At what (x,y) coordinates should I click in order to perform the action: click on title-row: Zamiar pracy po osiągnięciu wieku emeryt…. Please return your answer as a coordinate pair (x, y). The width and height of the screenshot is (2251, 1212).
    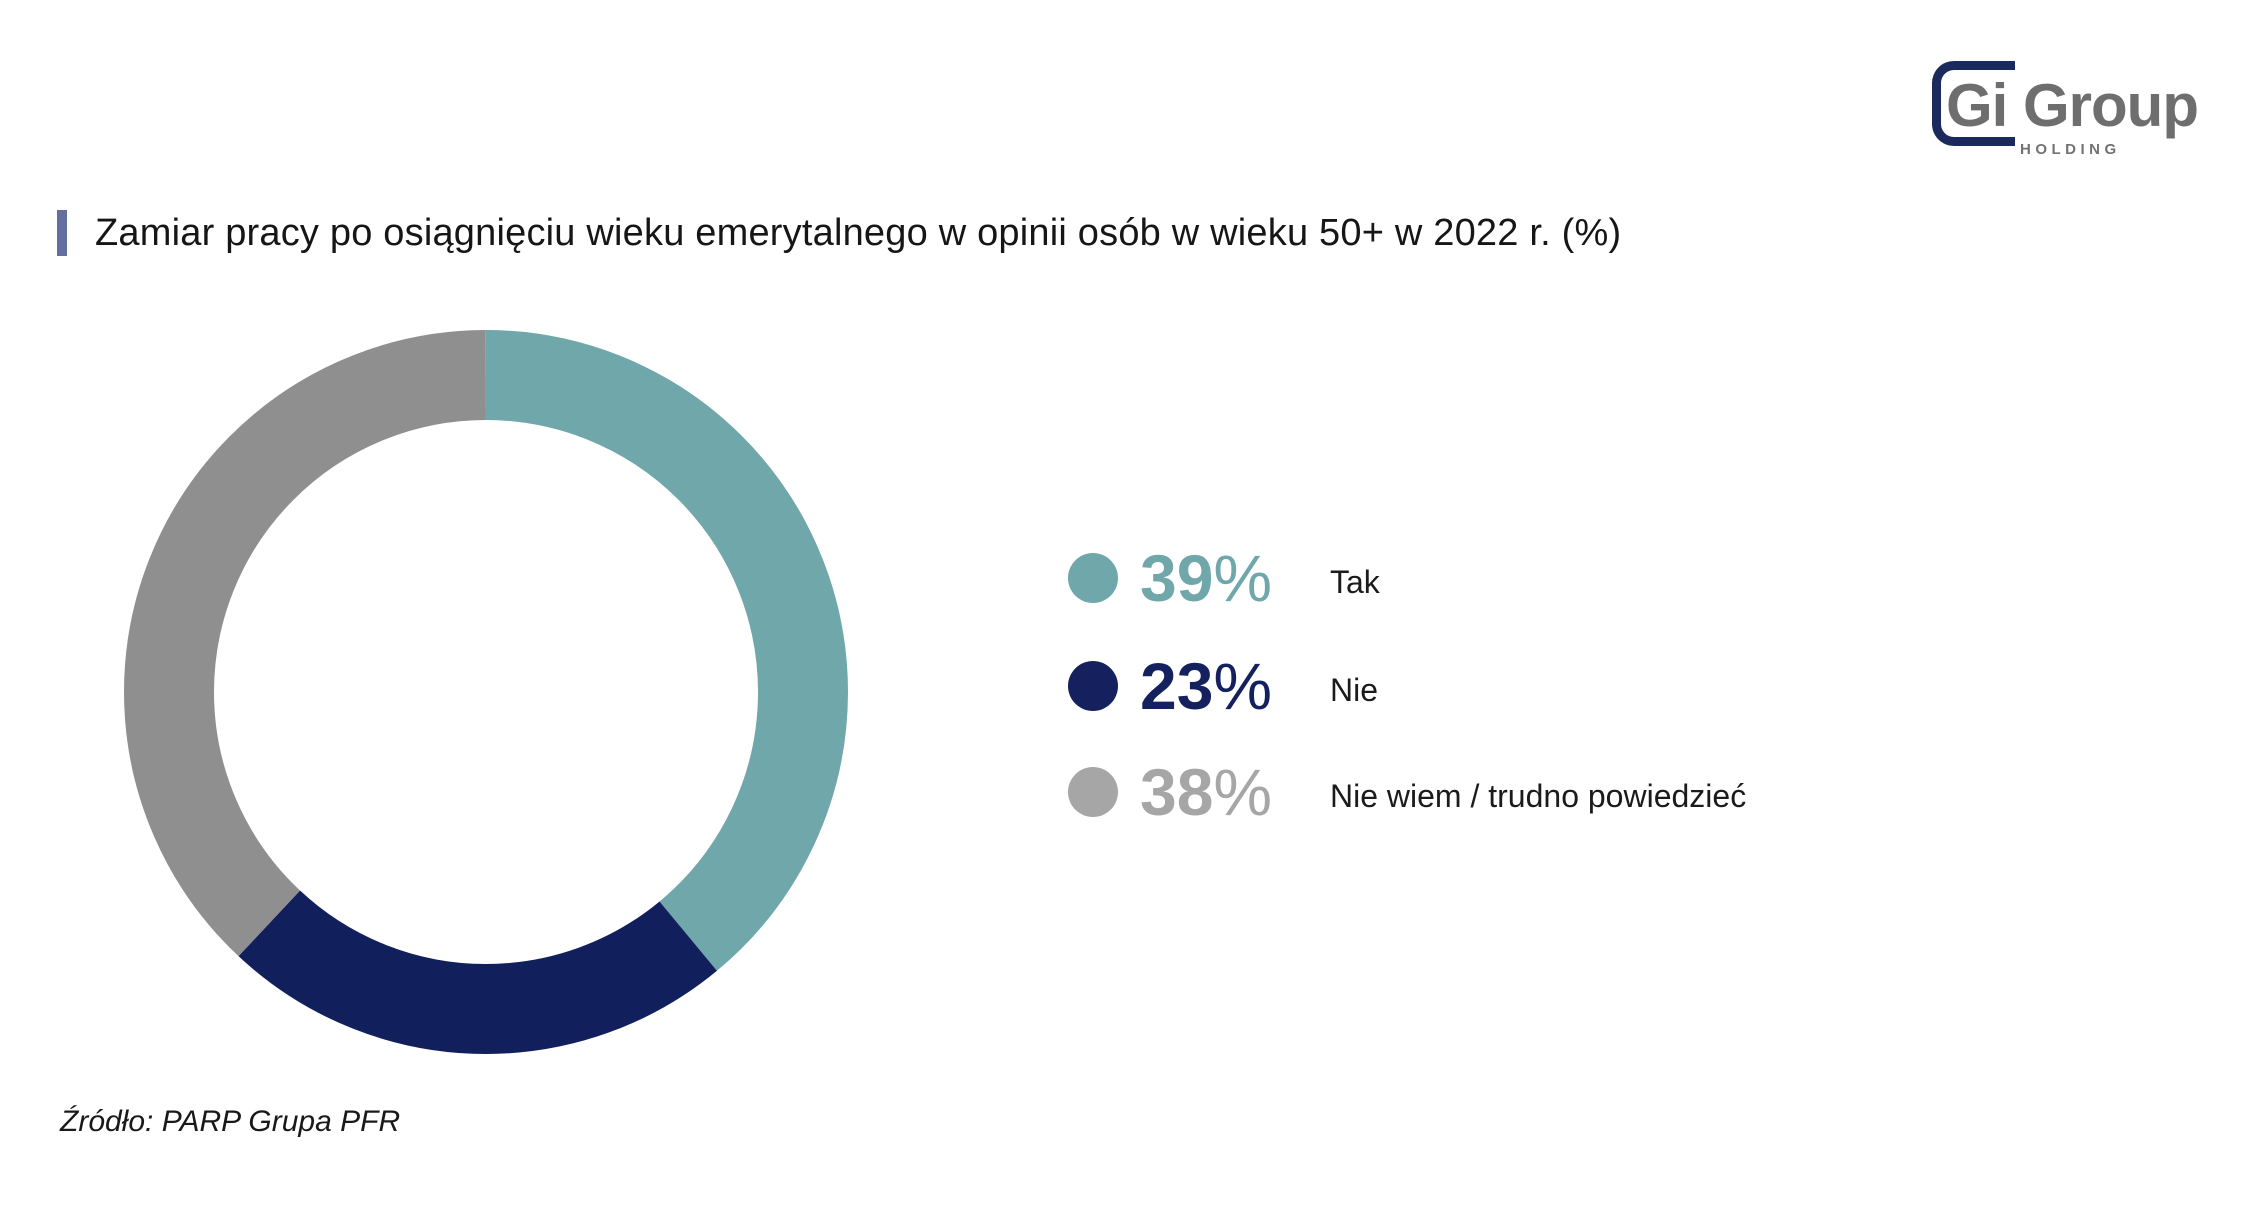
    Looking at the image, I should click on (839, 233).